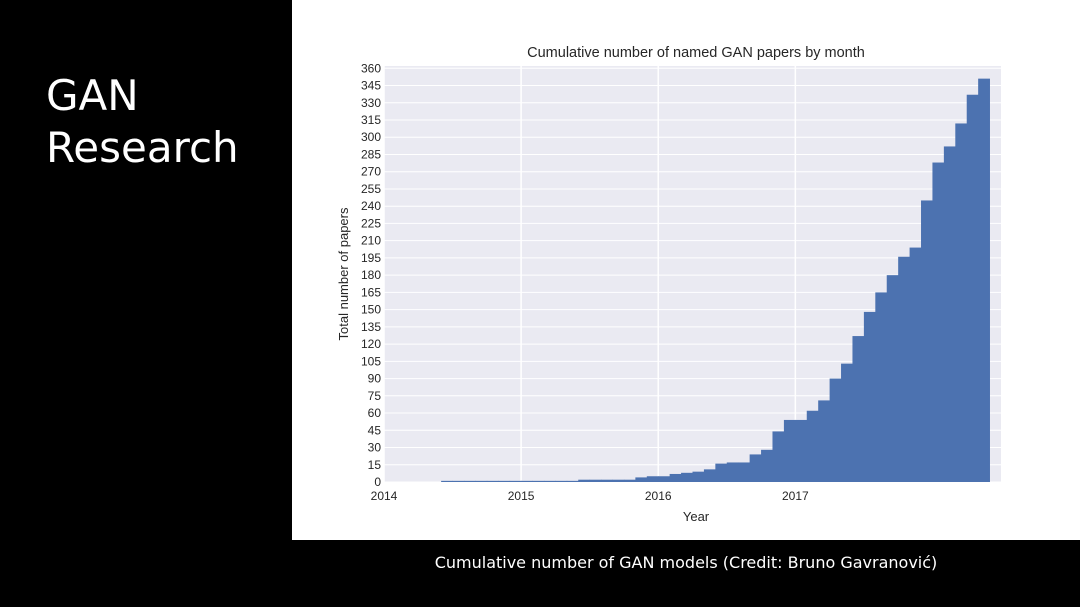 The height and width of the screenshot is (607, 1080). I want to click on y-tick-label: 360, so click(371, 68).